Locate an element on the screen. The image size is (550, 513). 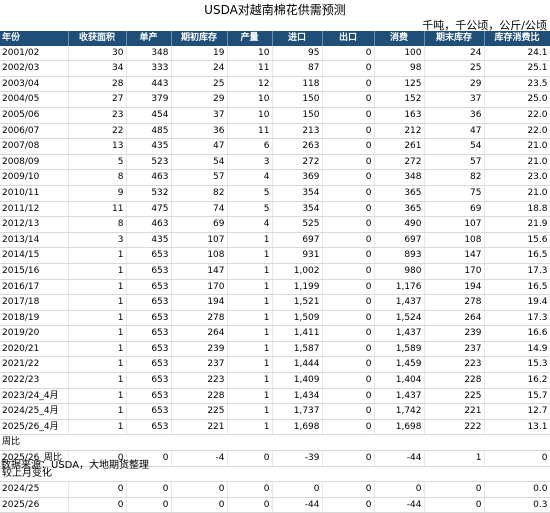
table-row: 2008/09 5 523 54 3 272 0 272 57 21.0 is located at coordinates (275, 162).